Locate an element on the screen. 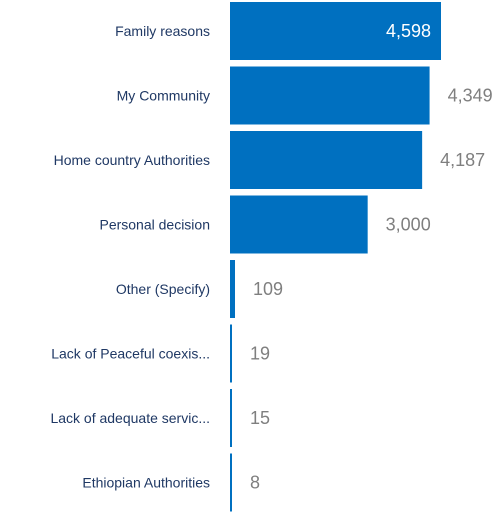 The image size is (504, 512). data-label: 109 is located at coordinates (268, 289).